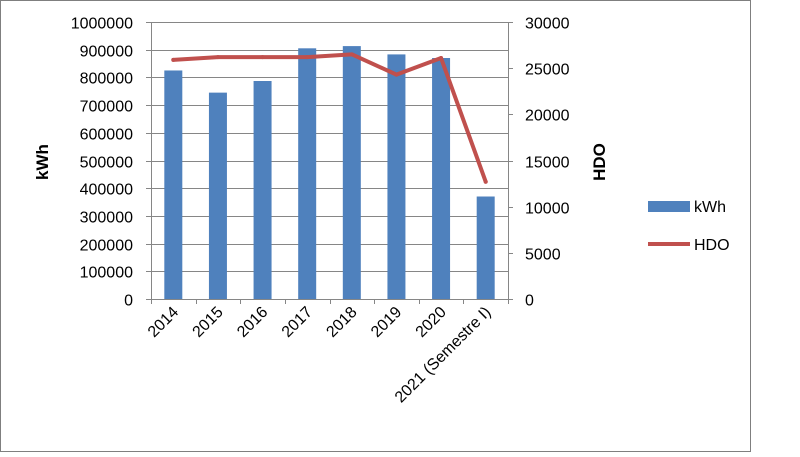 The image size is (800, 457). What do you see at coordinates (106, 79) in the screenshot?
I see `y-tick-label-left: 800000` at bounding box center [106, 79].